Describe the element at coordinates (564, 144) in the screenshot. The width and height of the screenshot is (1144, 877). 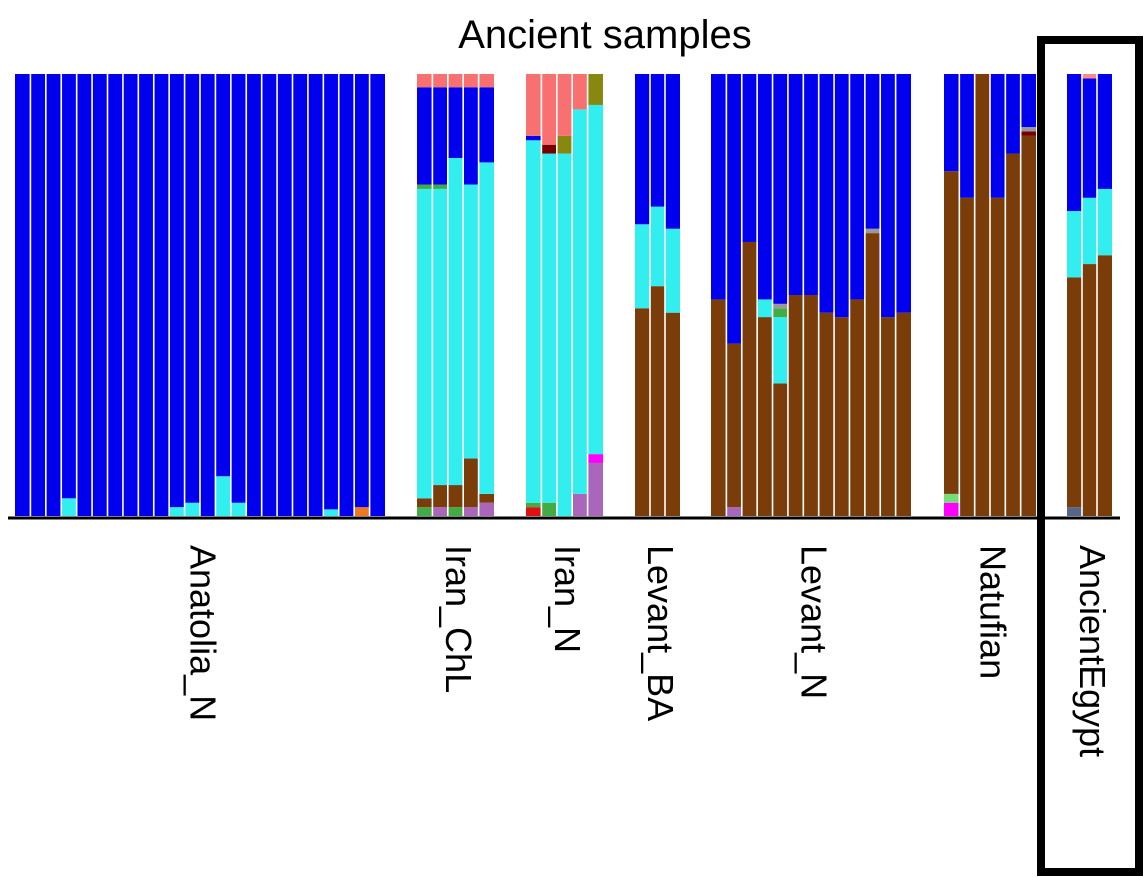
I see `bar-segment-olive` at that location.